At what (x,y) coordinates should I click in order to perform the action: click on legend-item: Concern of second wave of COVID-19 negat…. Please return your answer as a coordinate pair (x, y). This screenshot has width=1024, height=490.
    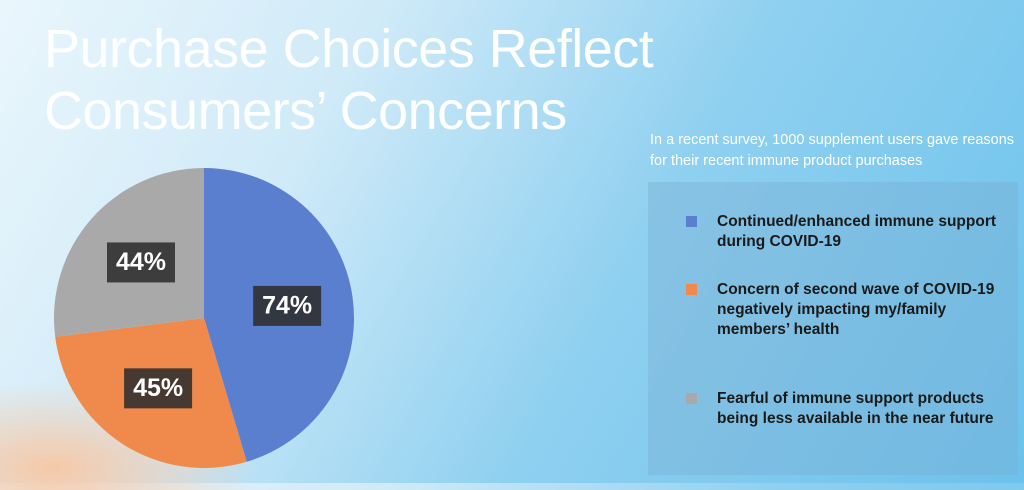
    Looking at the image, I should click on (841, 310).